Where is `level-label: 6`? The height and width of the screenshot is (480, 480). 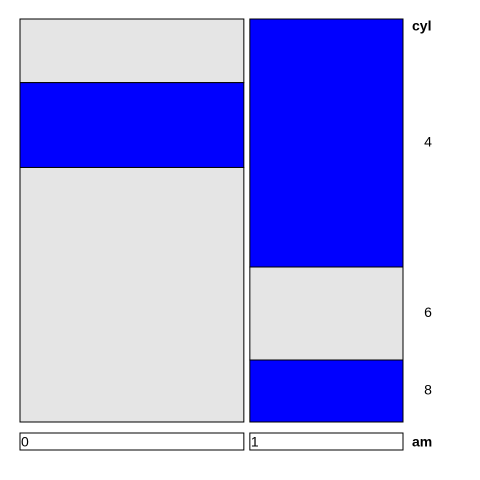
level-label: 6 is located at coordinates (428, 312).